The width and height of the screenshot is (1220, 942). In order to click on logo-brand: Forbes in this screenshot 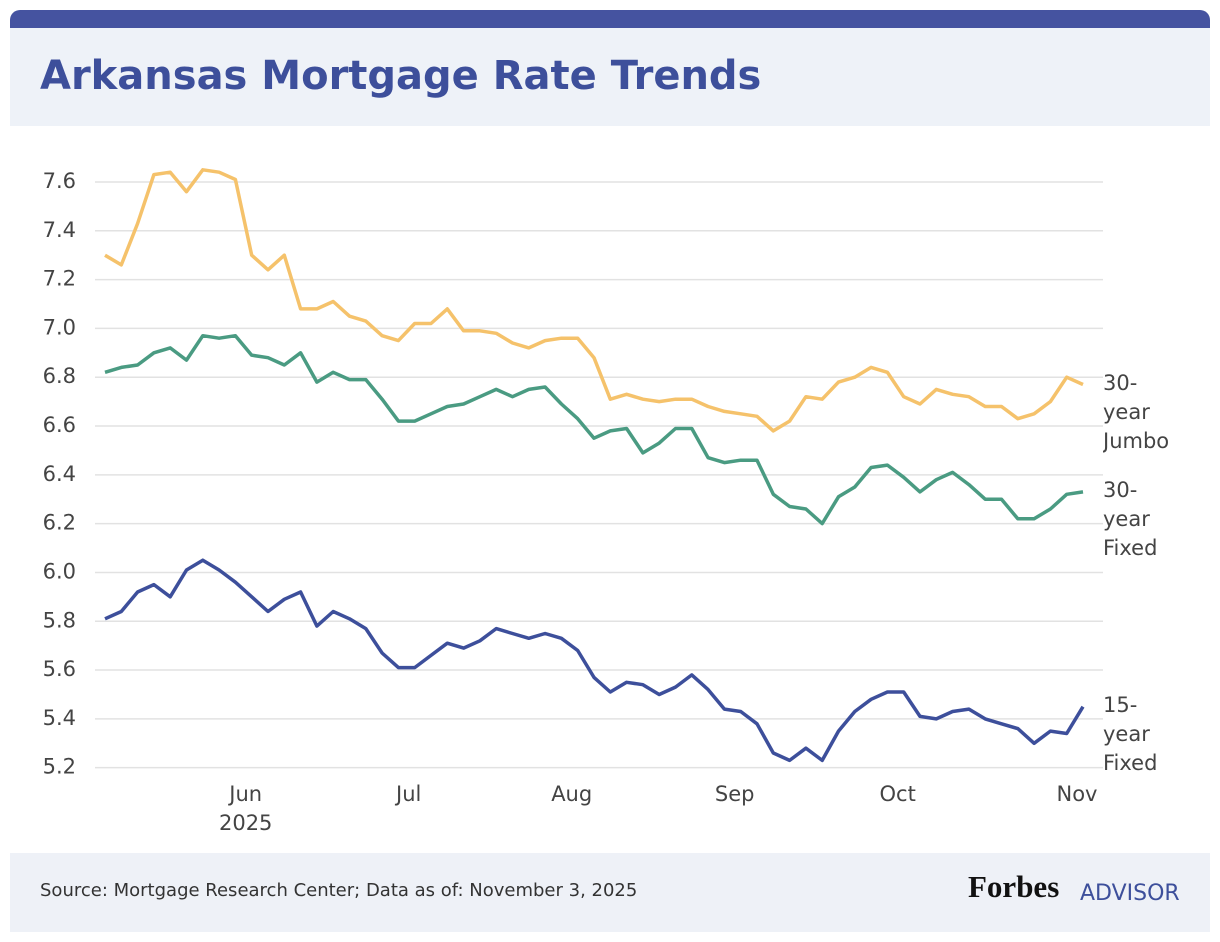, I will do `click(1013, 886)`.